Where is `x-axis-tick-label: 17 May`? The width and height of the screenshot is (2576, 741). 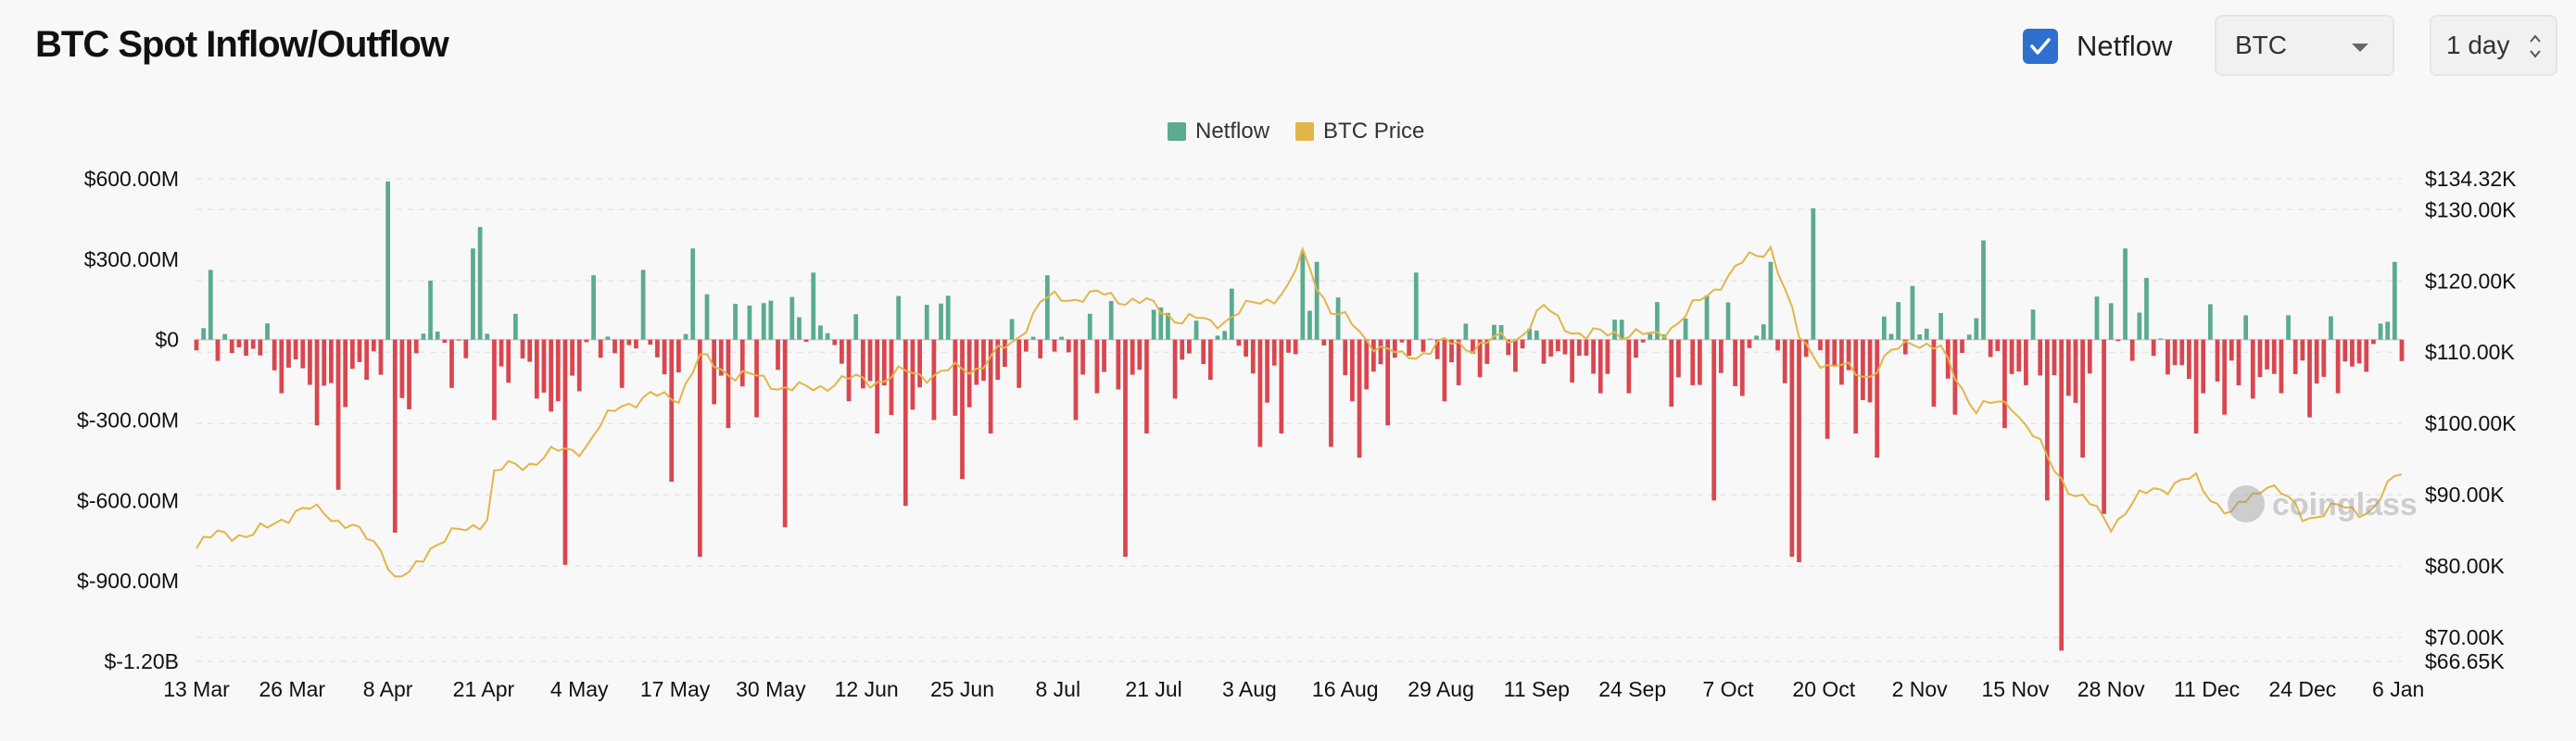 x-axis-tick-label: 17 May is located at coordinates (675, 689).